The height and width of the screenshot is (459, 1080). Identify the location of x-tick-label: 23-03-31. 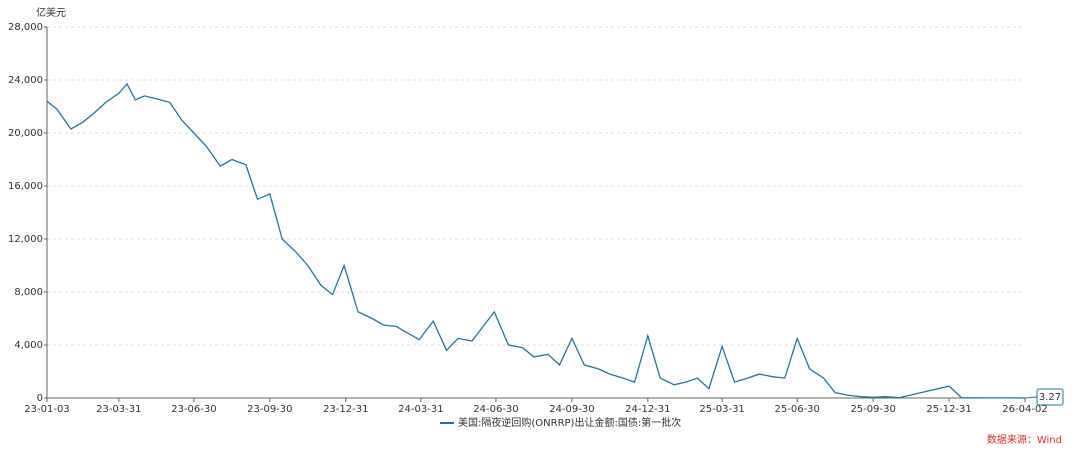
(118, 409).